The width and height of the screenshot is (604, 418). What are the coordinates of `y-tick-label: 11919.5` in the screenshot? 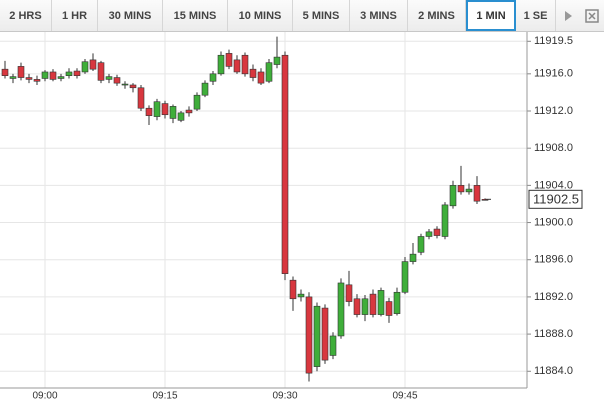 It's located at (553, 41).